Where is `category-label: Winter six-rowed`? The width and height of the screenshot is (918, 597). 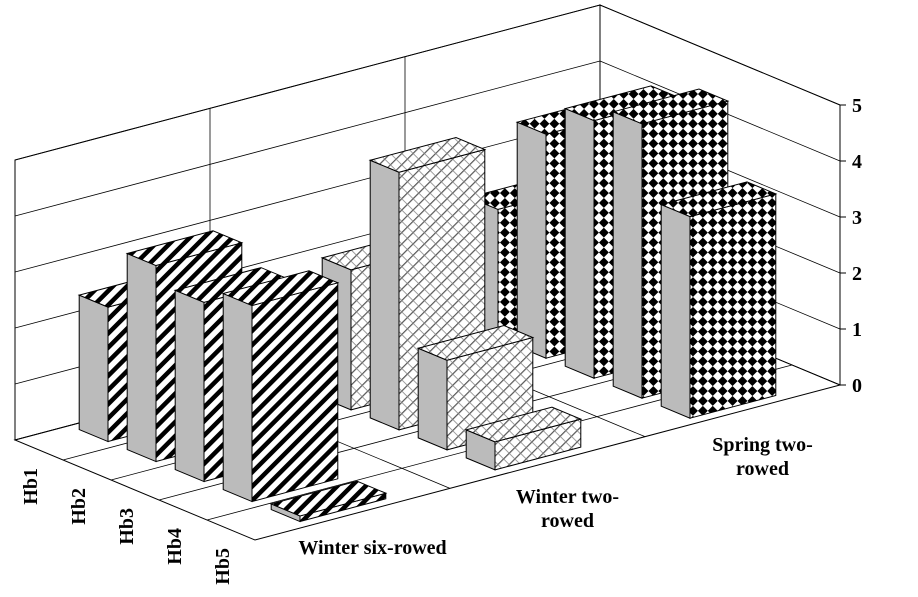 category-label: Winter six-rowed is located at coordinates (372, 548).